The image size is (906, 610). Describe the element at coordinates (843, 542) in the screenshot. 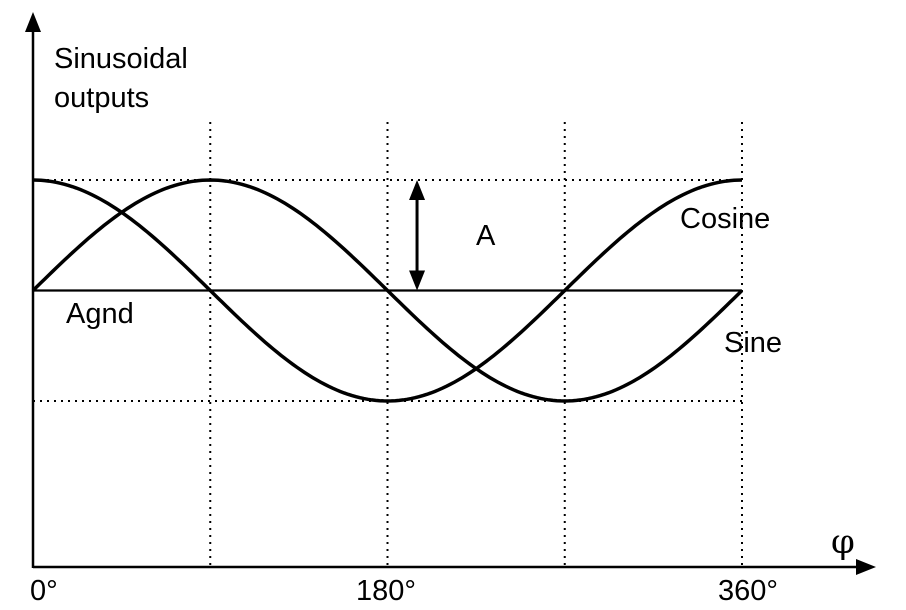

I see `x-axis-label: φ` at that location.